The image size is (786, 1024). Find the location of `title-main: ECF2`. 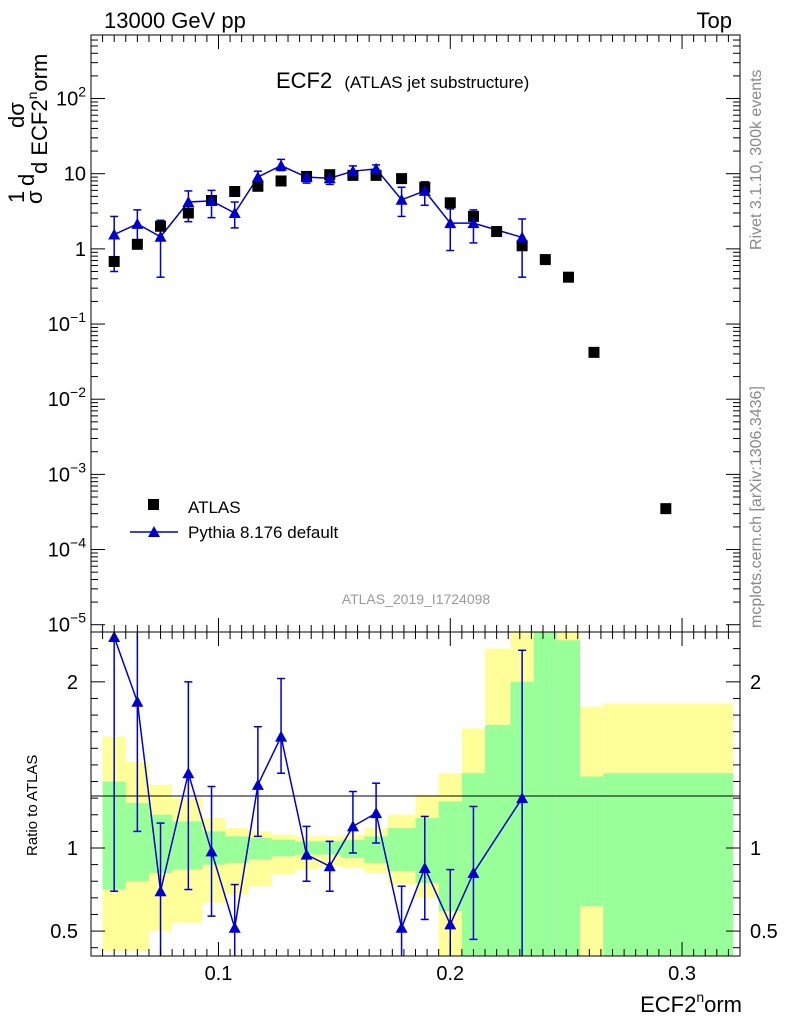

title-main: ECF2 is located at coordinates (304, 80).